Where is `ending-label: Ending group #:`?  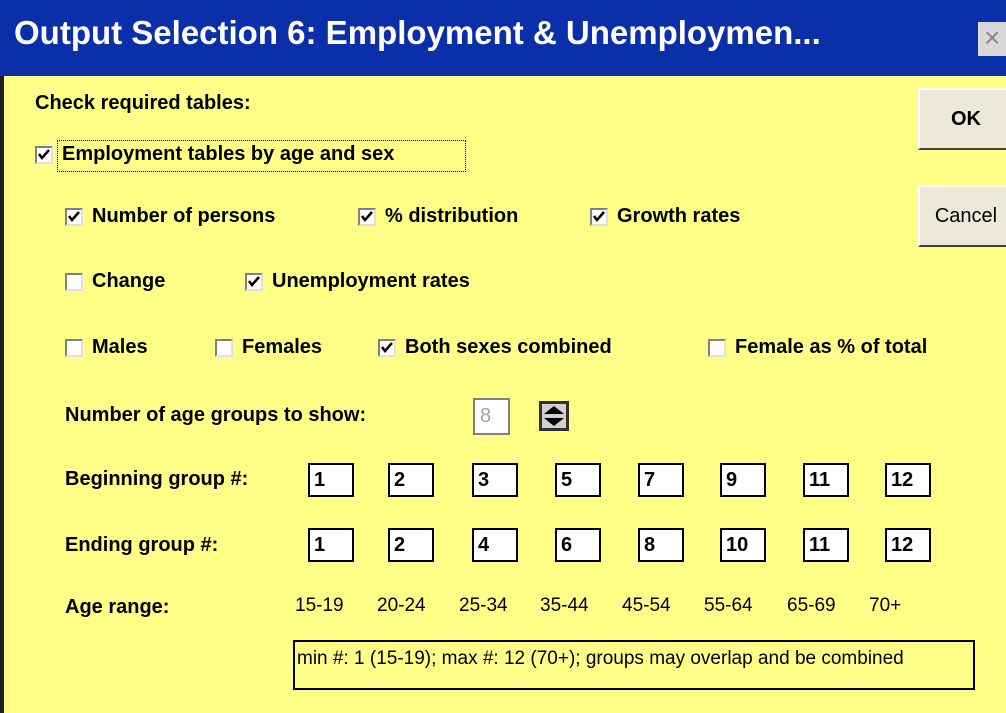 ending-label: Ending group #: is located at coordinates (142, 545).